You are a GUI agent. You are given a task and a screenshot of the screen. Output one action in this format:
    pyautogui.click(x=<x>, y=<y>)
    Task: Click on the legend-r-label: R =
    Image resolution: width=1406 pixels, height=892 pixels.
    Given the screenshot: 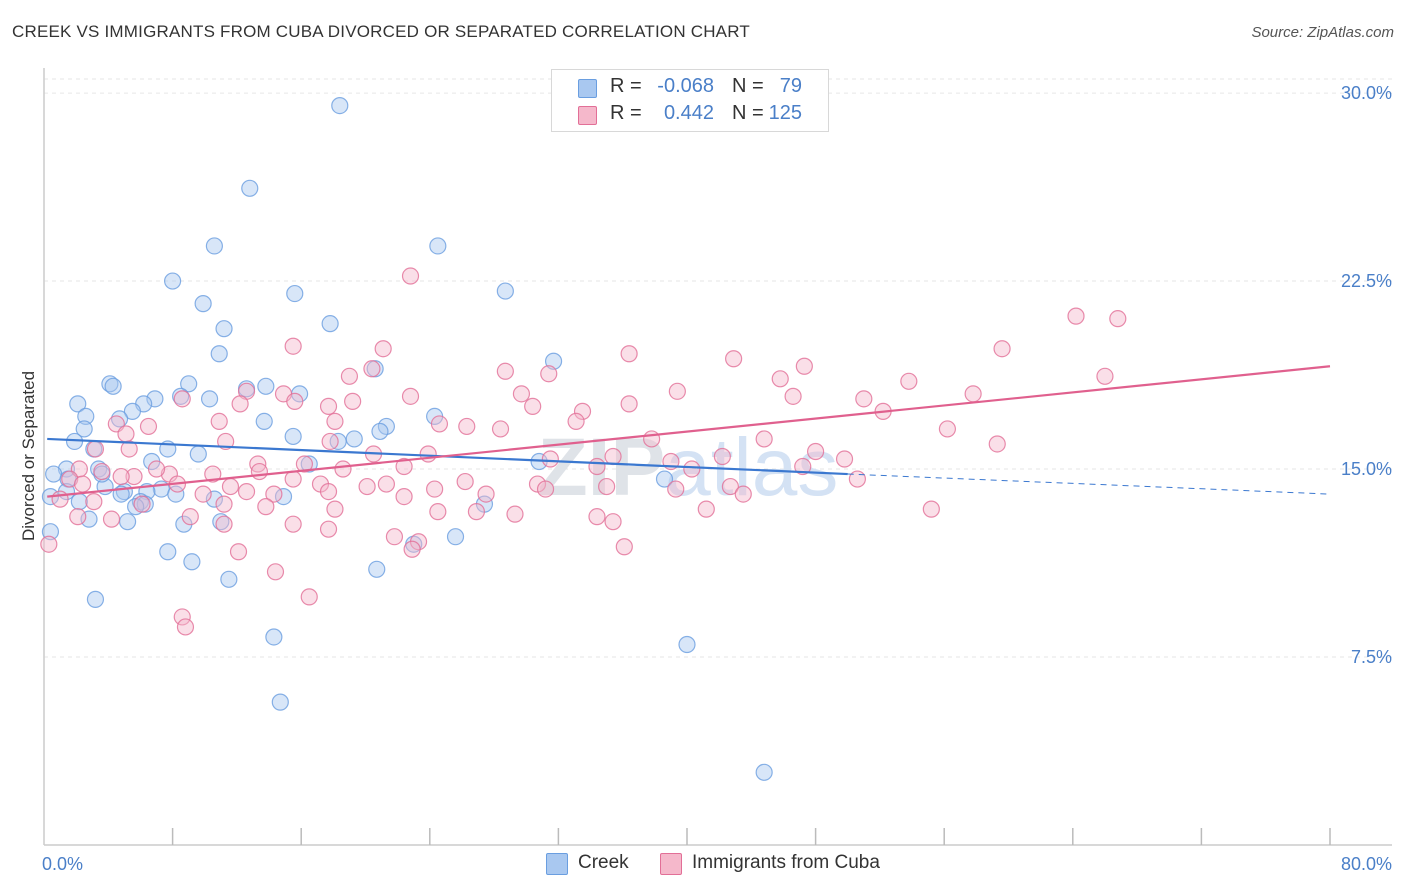 What is the action you would take?
    pyautogui.click(x=626, y=86)
    